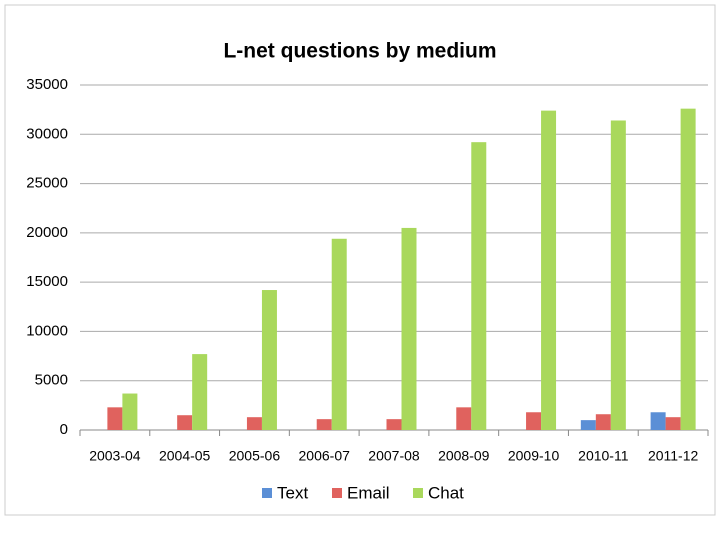 The height and width of the screenshot is (540, 720). What do you see at coordinates (673, 456) in the screenshot?
I see `x-tick-label: 2011-12` at bounding box center [673, 456].